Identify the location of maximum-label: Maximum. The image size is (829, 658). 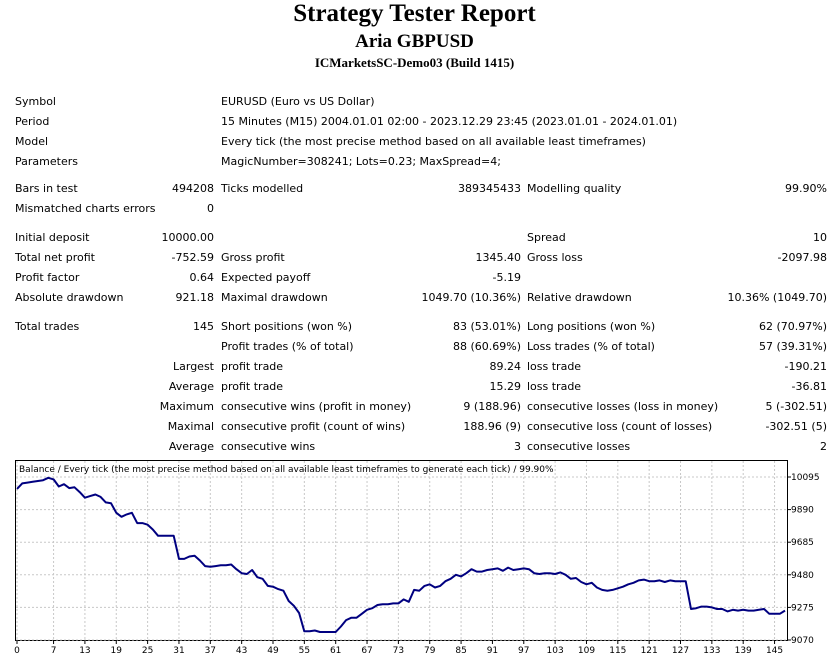
(186, 406).